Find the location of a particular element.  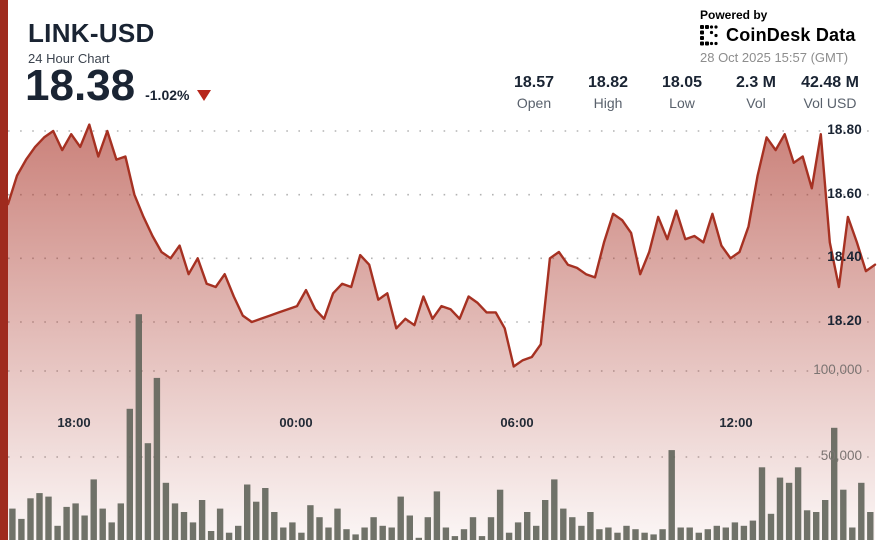

stat-vol-label: Vol is located at coordinates (756, 103).